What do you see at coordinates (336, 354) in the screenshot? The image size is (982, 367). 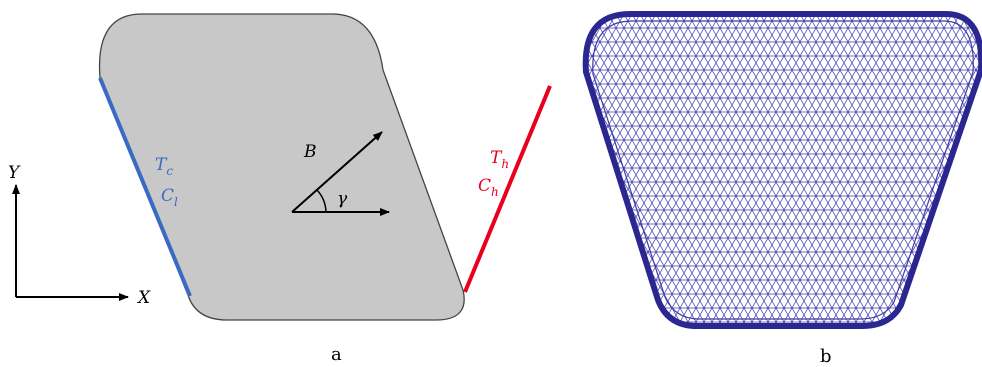 I see `caption-a: a` at bounding box center [336, 354].